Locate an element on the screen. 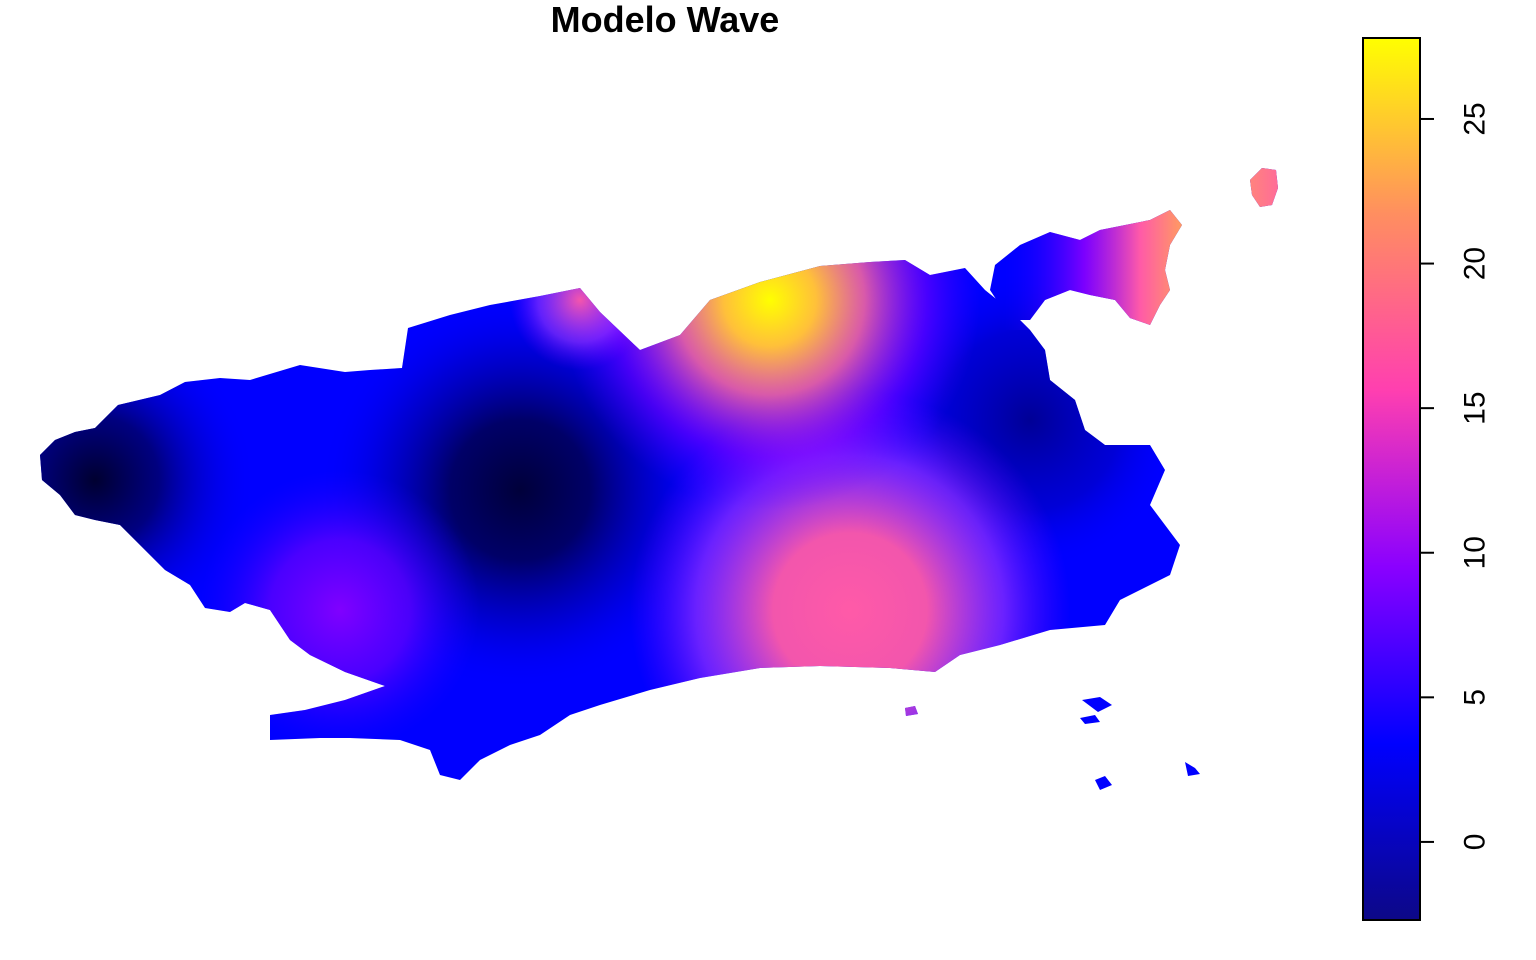 This screenshot has width=1536, height=960. legend-tick-label: 0 is located at coordinates (1475, 842).